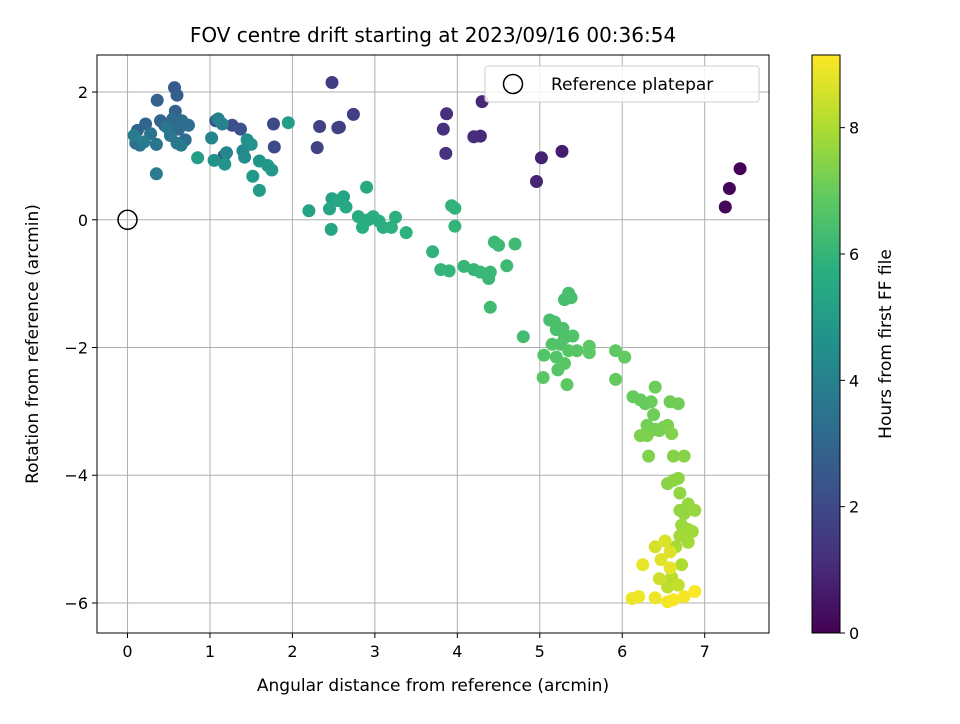  I want to click on colorbar-tick-label: 0, so click(854, 633).